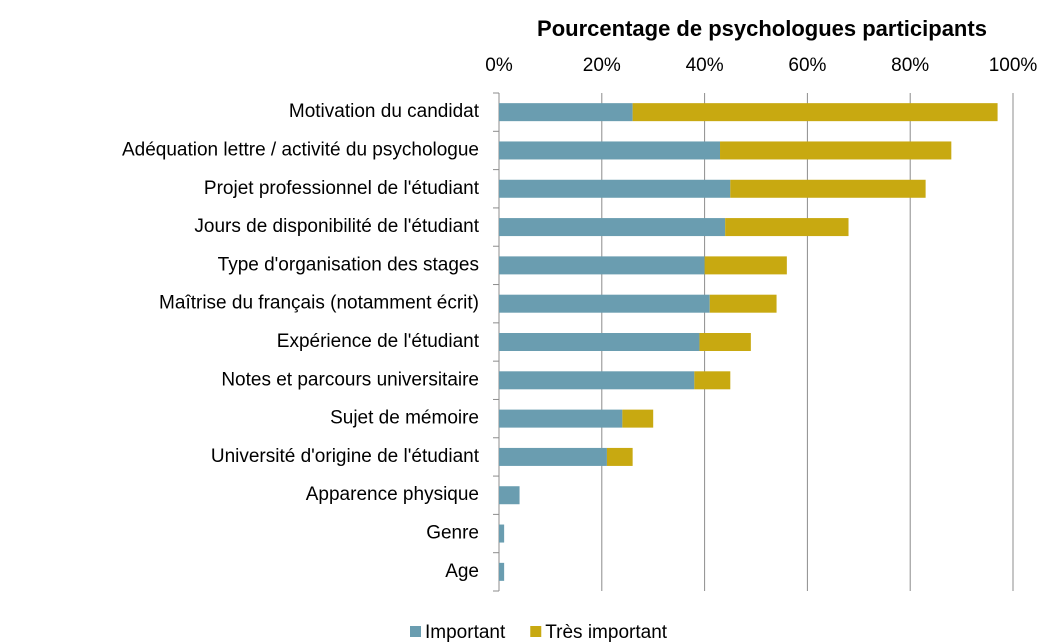  What do you see at coordinates (705, 65) in the screenshot?
I see `x-tick-label: 40%` at bounding box center [705, 65].